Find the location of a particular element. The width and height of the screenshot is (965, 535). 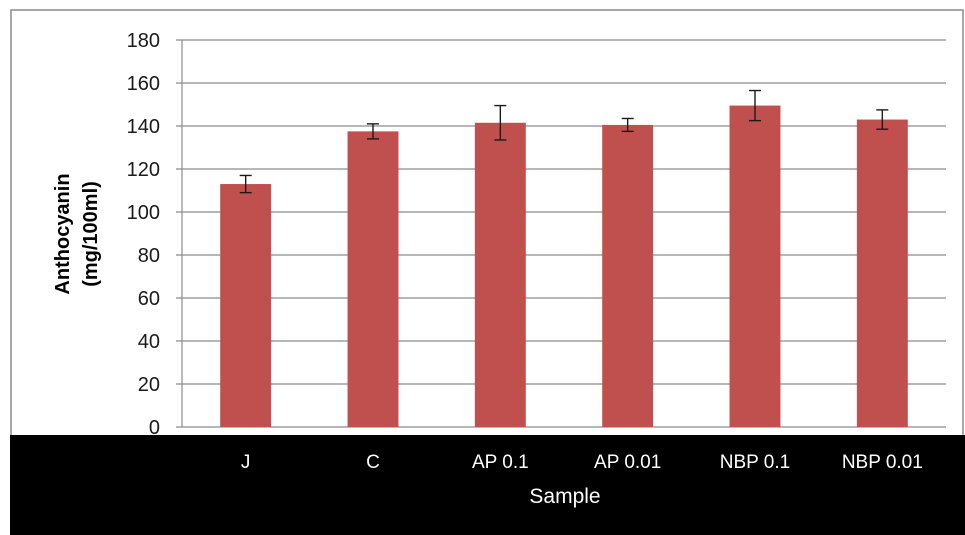

y-tick-label: 180 is located at coordinates (143, 41).